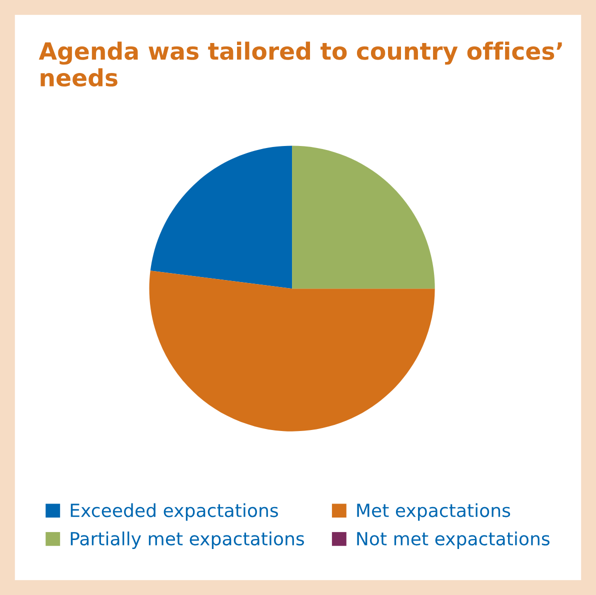 The image size is (596, 595). What do you see at coordinates (187, 540) in the screenshot?
I see `legend-label: Partially met expactations` at bounding box center [187, 540].